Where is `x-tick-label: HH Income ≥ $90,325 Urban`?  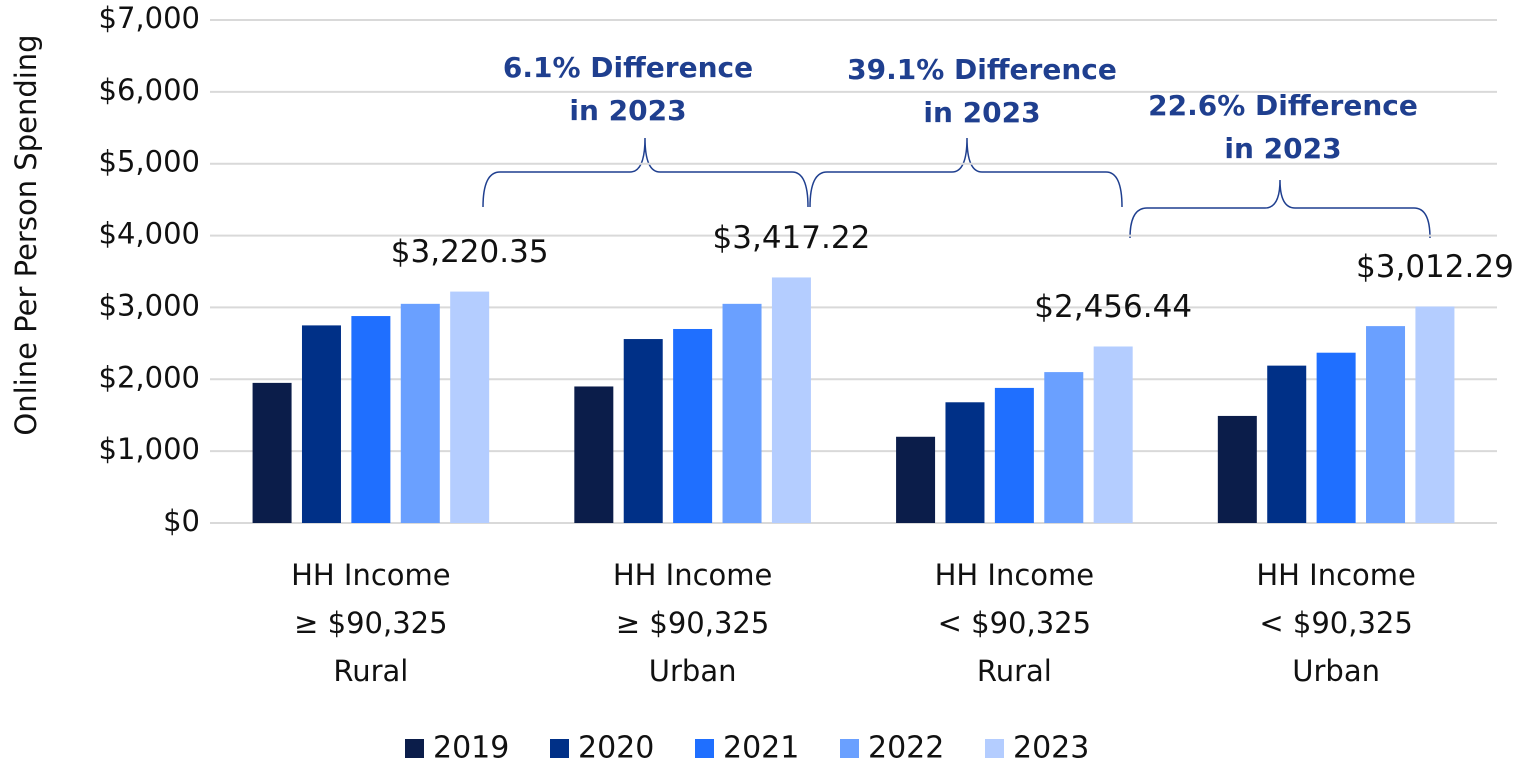 x-tick-label: HH Income ≥ $90,325 Urban is located at coordinates (692, 623).